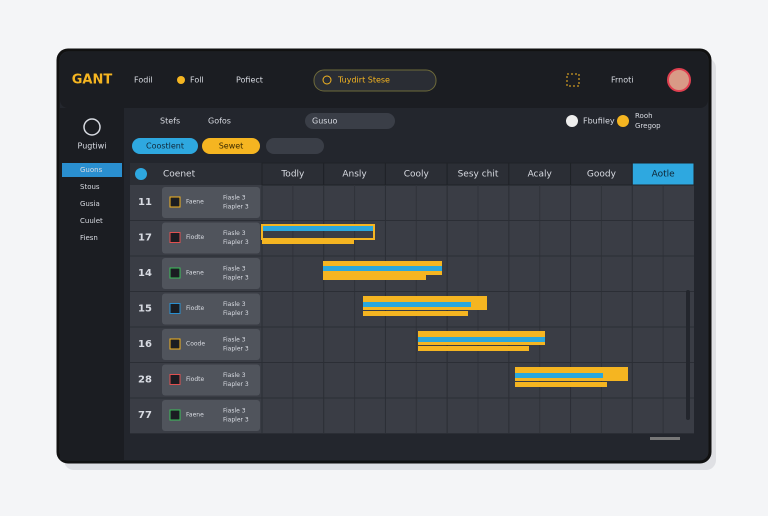 The width and height of the screenshot is (768, 516). Describe the element at coordinates (599, 121) in the screenshot. I see `tool: Fbufiley` at that location.